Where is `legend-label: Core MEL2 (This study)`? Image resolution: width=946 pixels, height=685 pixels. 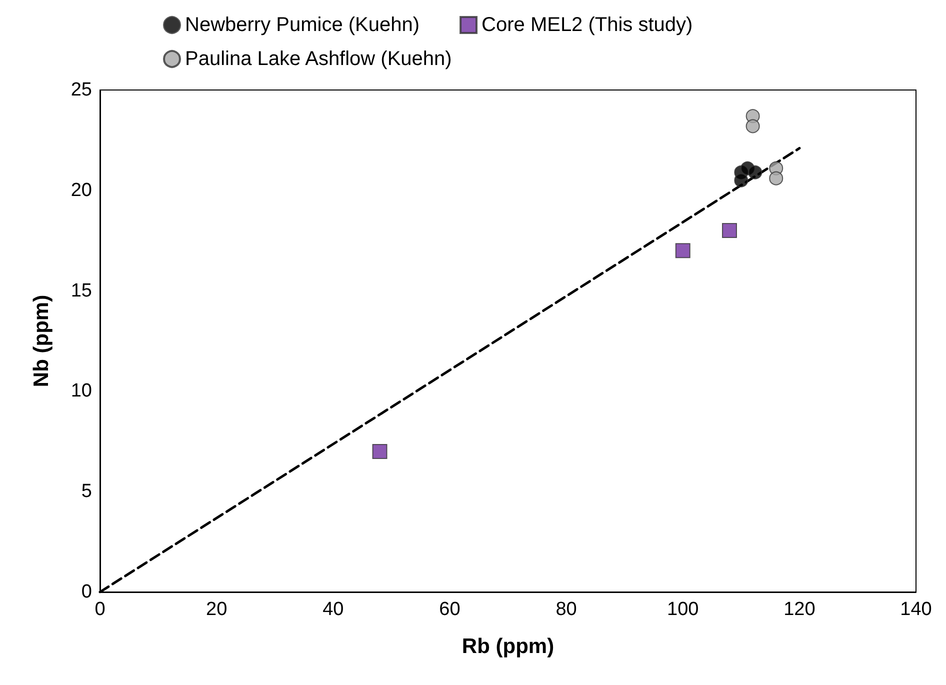 legend-label: Core MEL2 (This study) is located at coordinates (587, 25).